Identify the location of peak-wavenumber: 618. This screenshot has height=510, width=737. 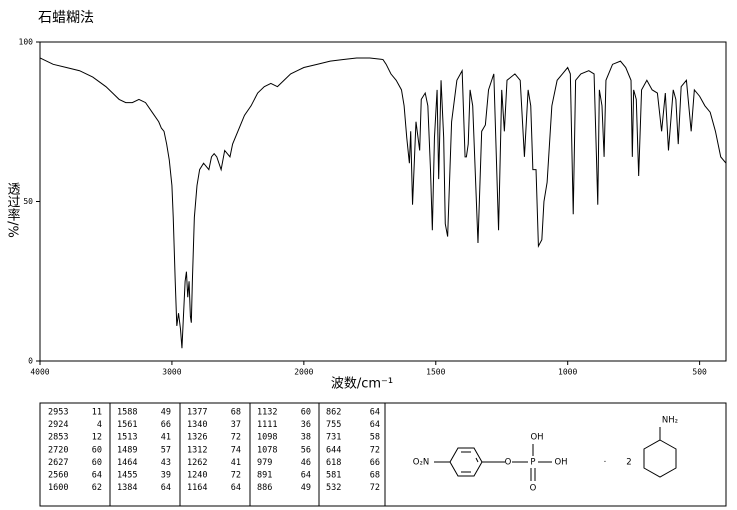
(333, 463).